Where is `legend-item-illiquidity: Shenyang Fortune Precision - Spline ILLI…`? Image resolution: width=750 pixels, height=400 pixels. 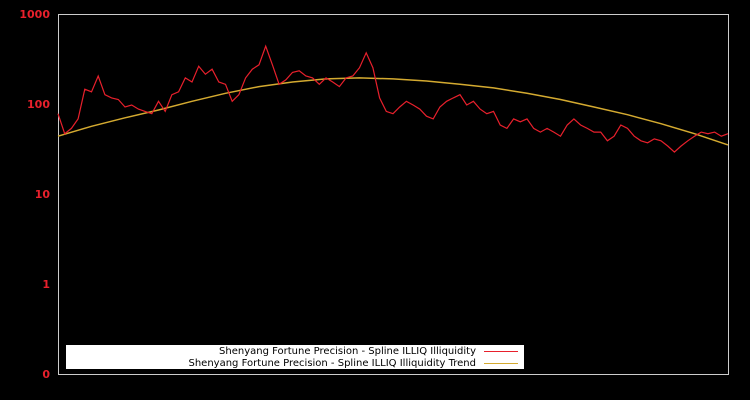 legend-item-illiquidity: Shenyang Fortune Precision - Spline ILLI… is located at coordinates (368, 351).